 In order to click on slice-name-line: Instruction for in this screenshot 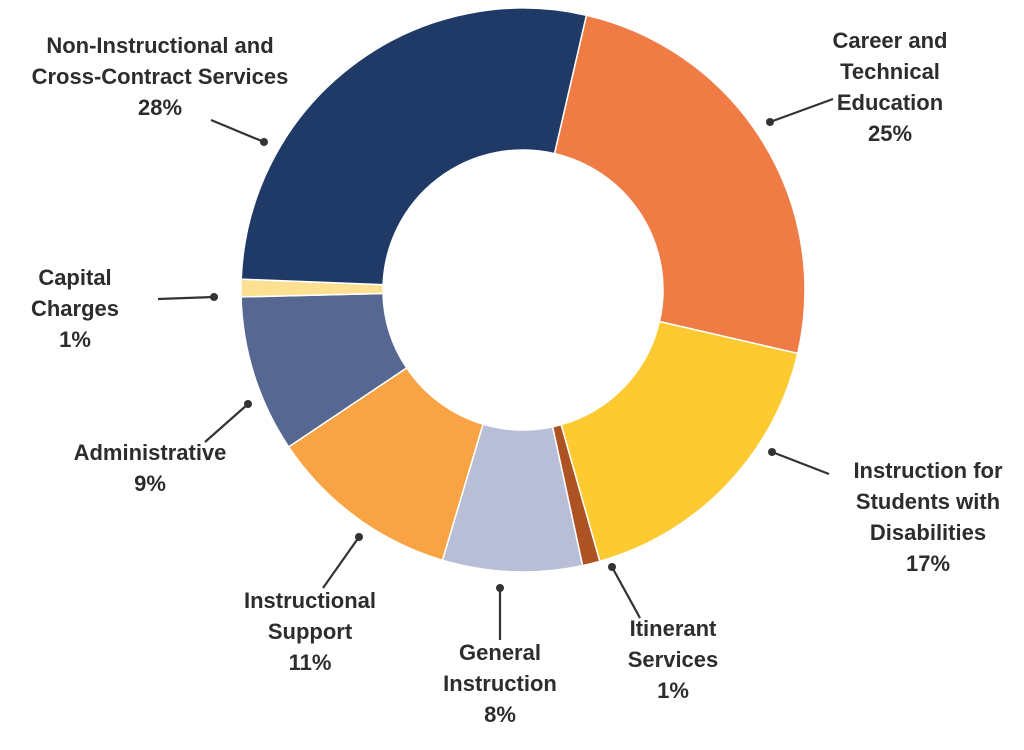, I will do `click(928, 470)`.